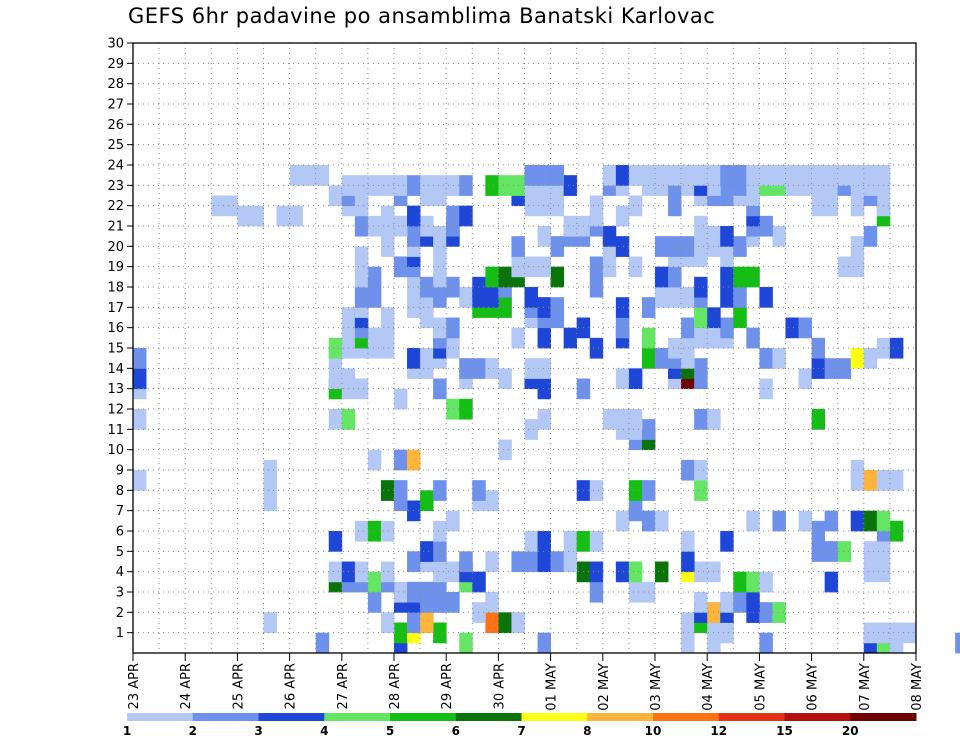  Describe the element at coordinates (115, 267) in the screenshot. I see `y-tick-label: 19` at that location.